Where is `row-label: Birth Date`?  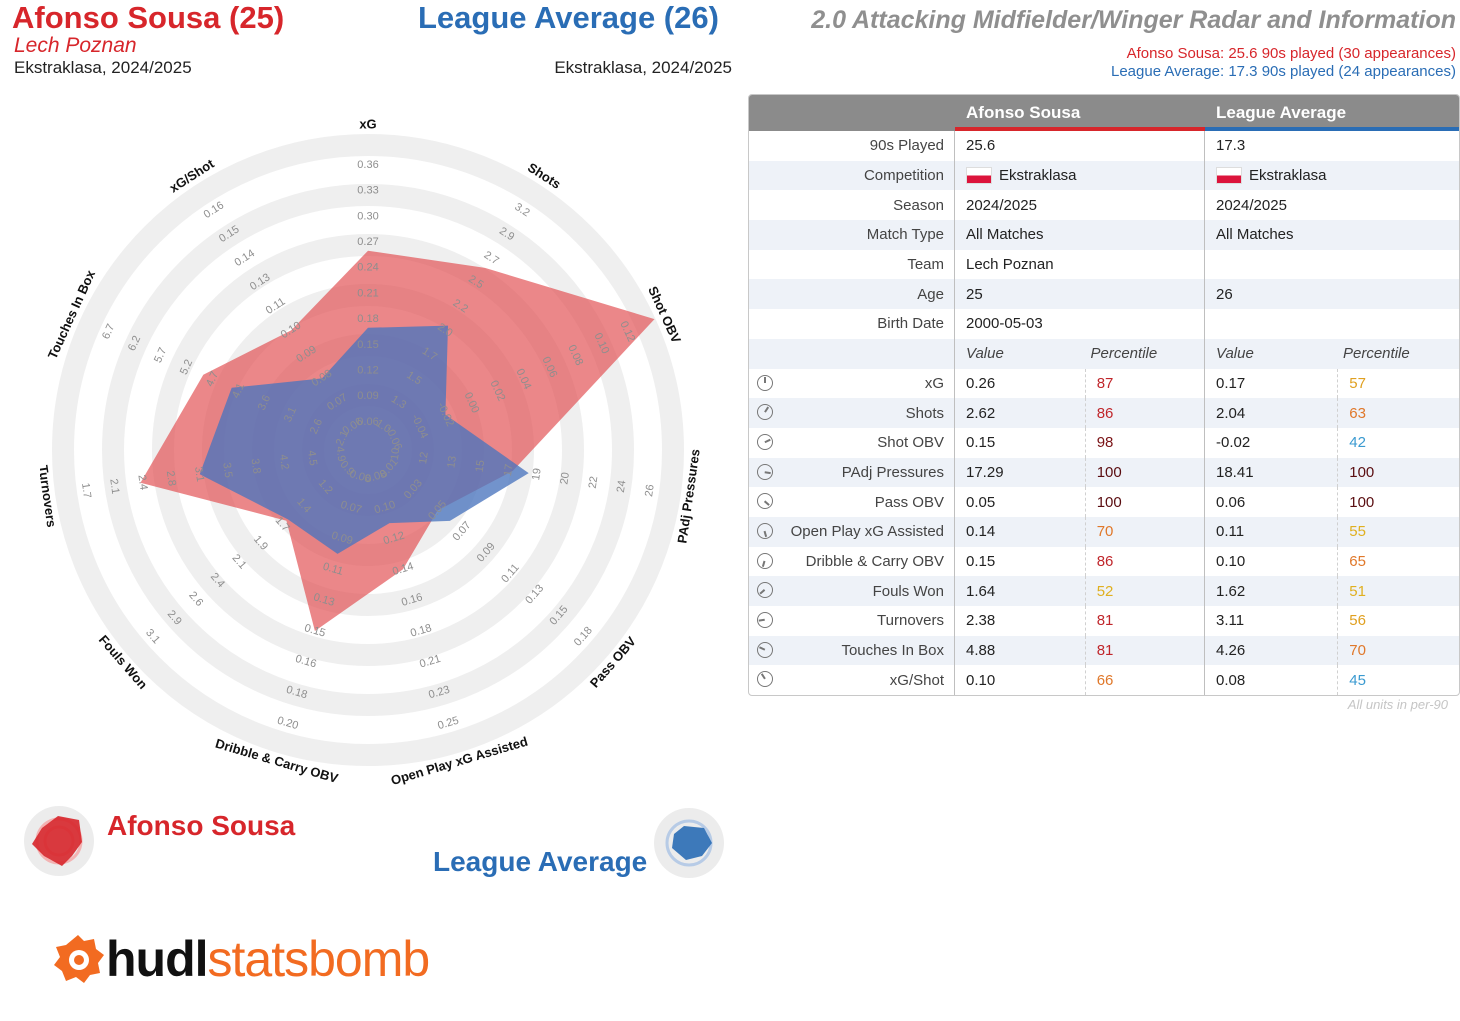 row-label: Birth Date is located at coordinates (852, 324).